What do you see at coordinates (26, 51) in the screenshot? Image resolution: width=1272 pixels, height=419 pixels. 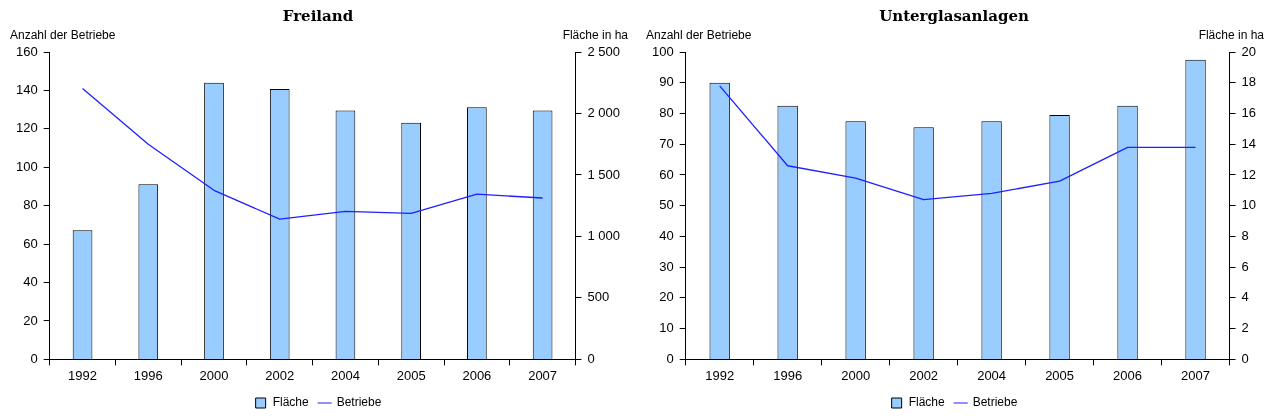 I see `y-tick-label: 160` at bounding box center [26, 51].